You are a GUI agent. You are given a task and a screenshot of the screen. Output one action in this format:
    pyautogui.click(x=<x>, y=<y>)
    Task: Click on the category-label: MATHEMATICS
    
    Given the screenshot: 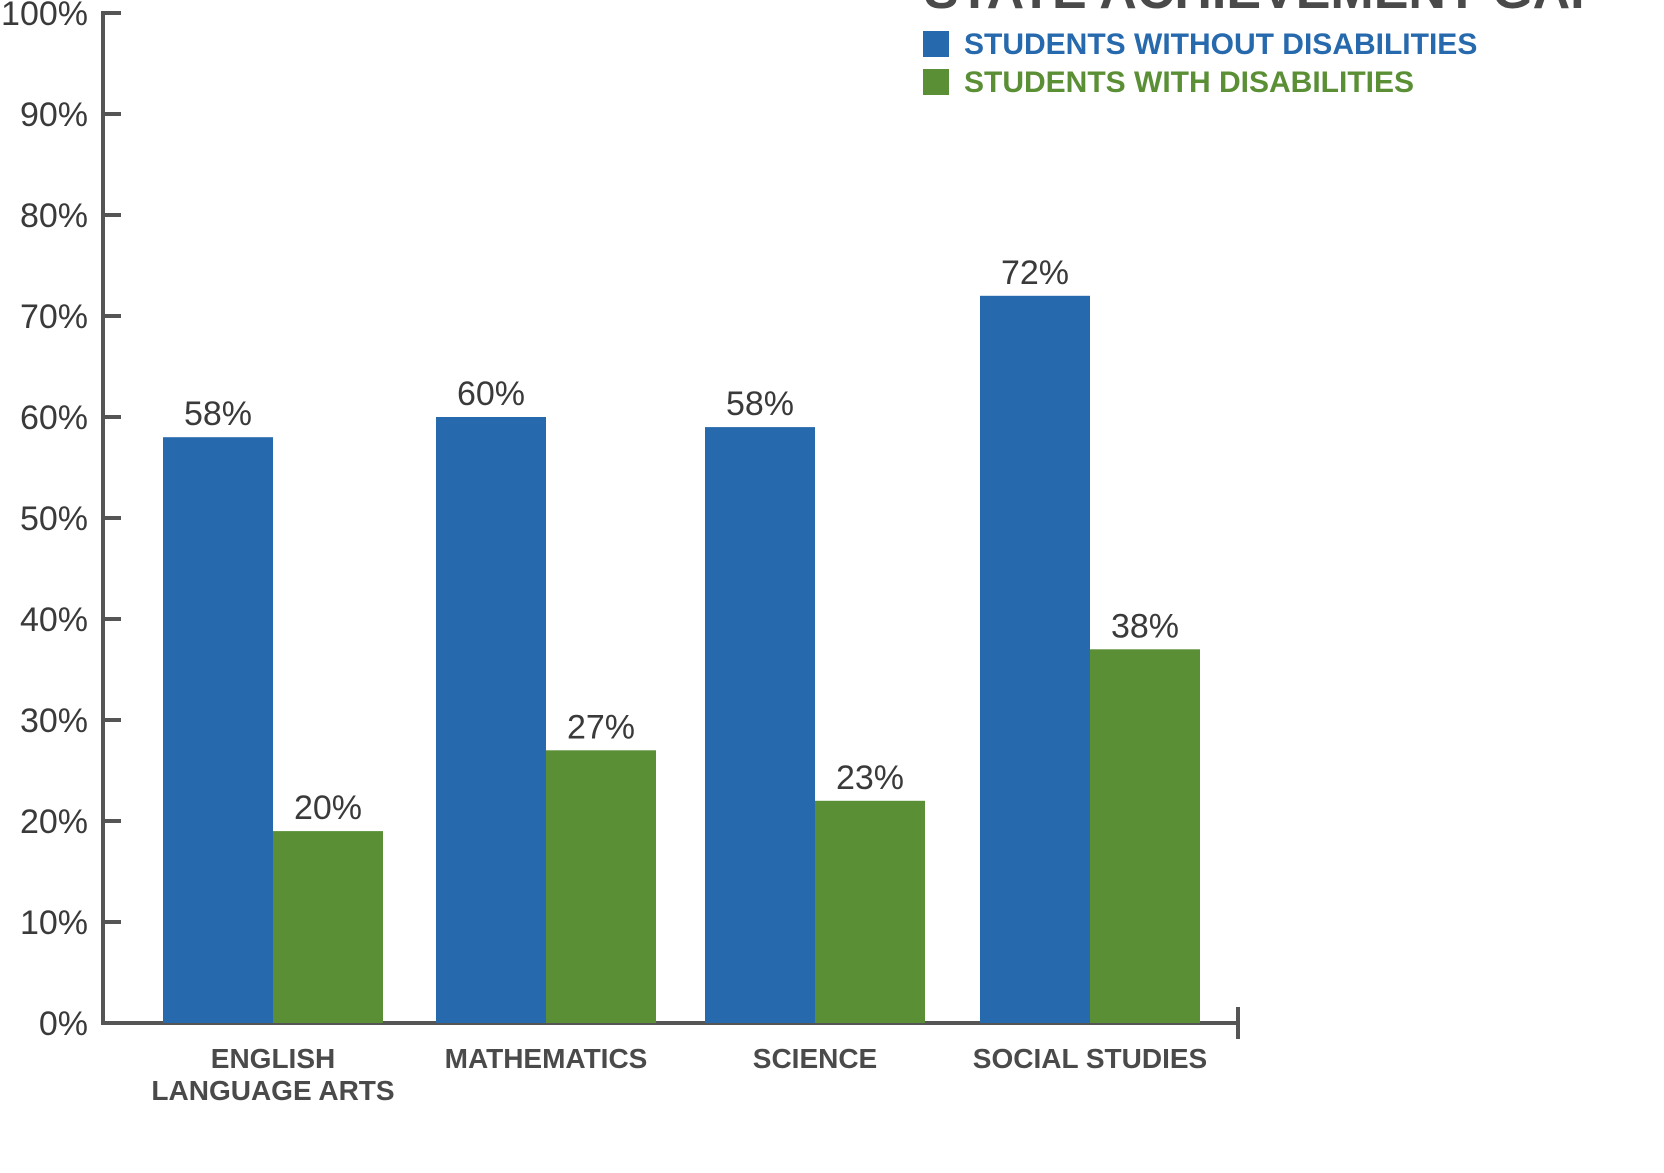 What is the action you would take?
    pyautogui.click(x=546, y=1058)
    